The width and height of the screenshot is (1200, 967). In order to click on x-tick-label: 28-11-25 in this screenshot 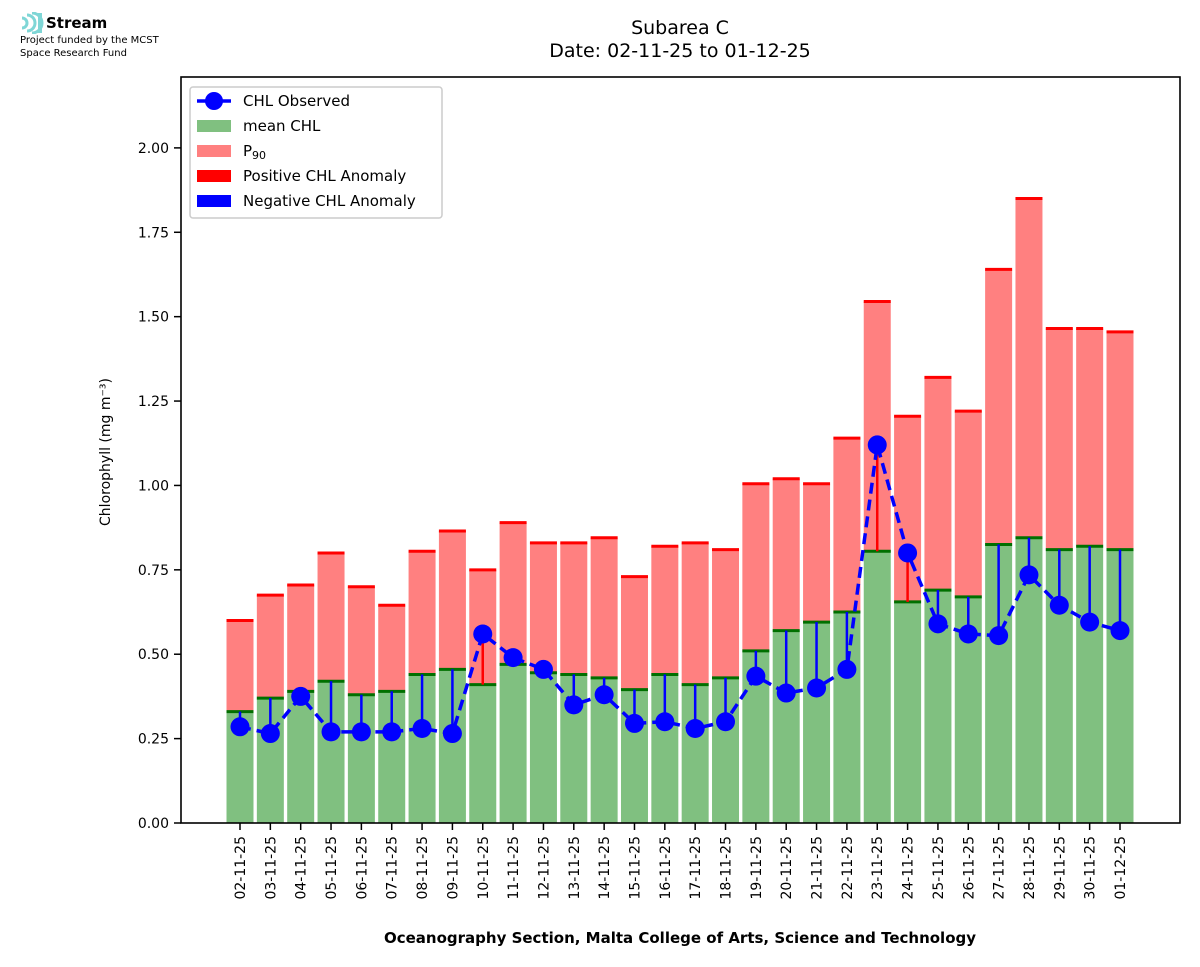, I will do `click(1030, 868)`.